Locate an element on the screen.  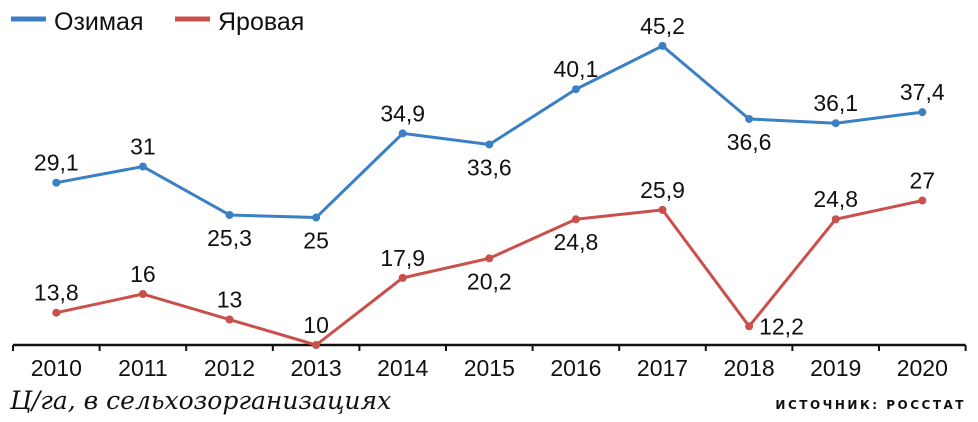
x-tick-label: 2014 is located at coordinates (402, 368).